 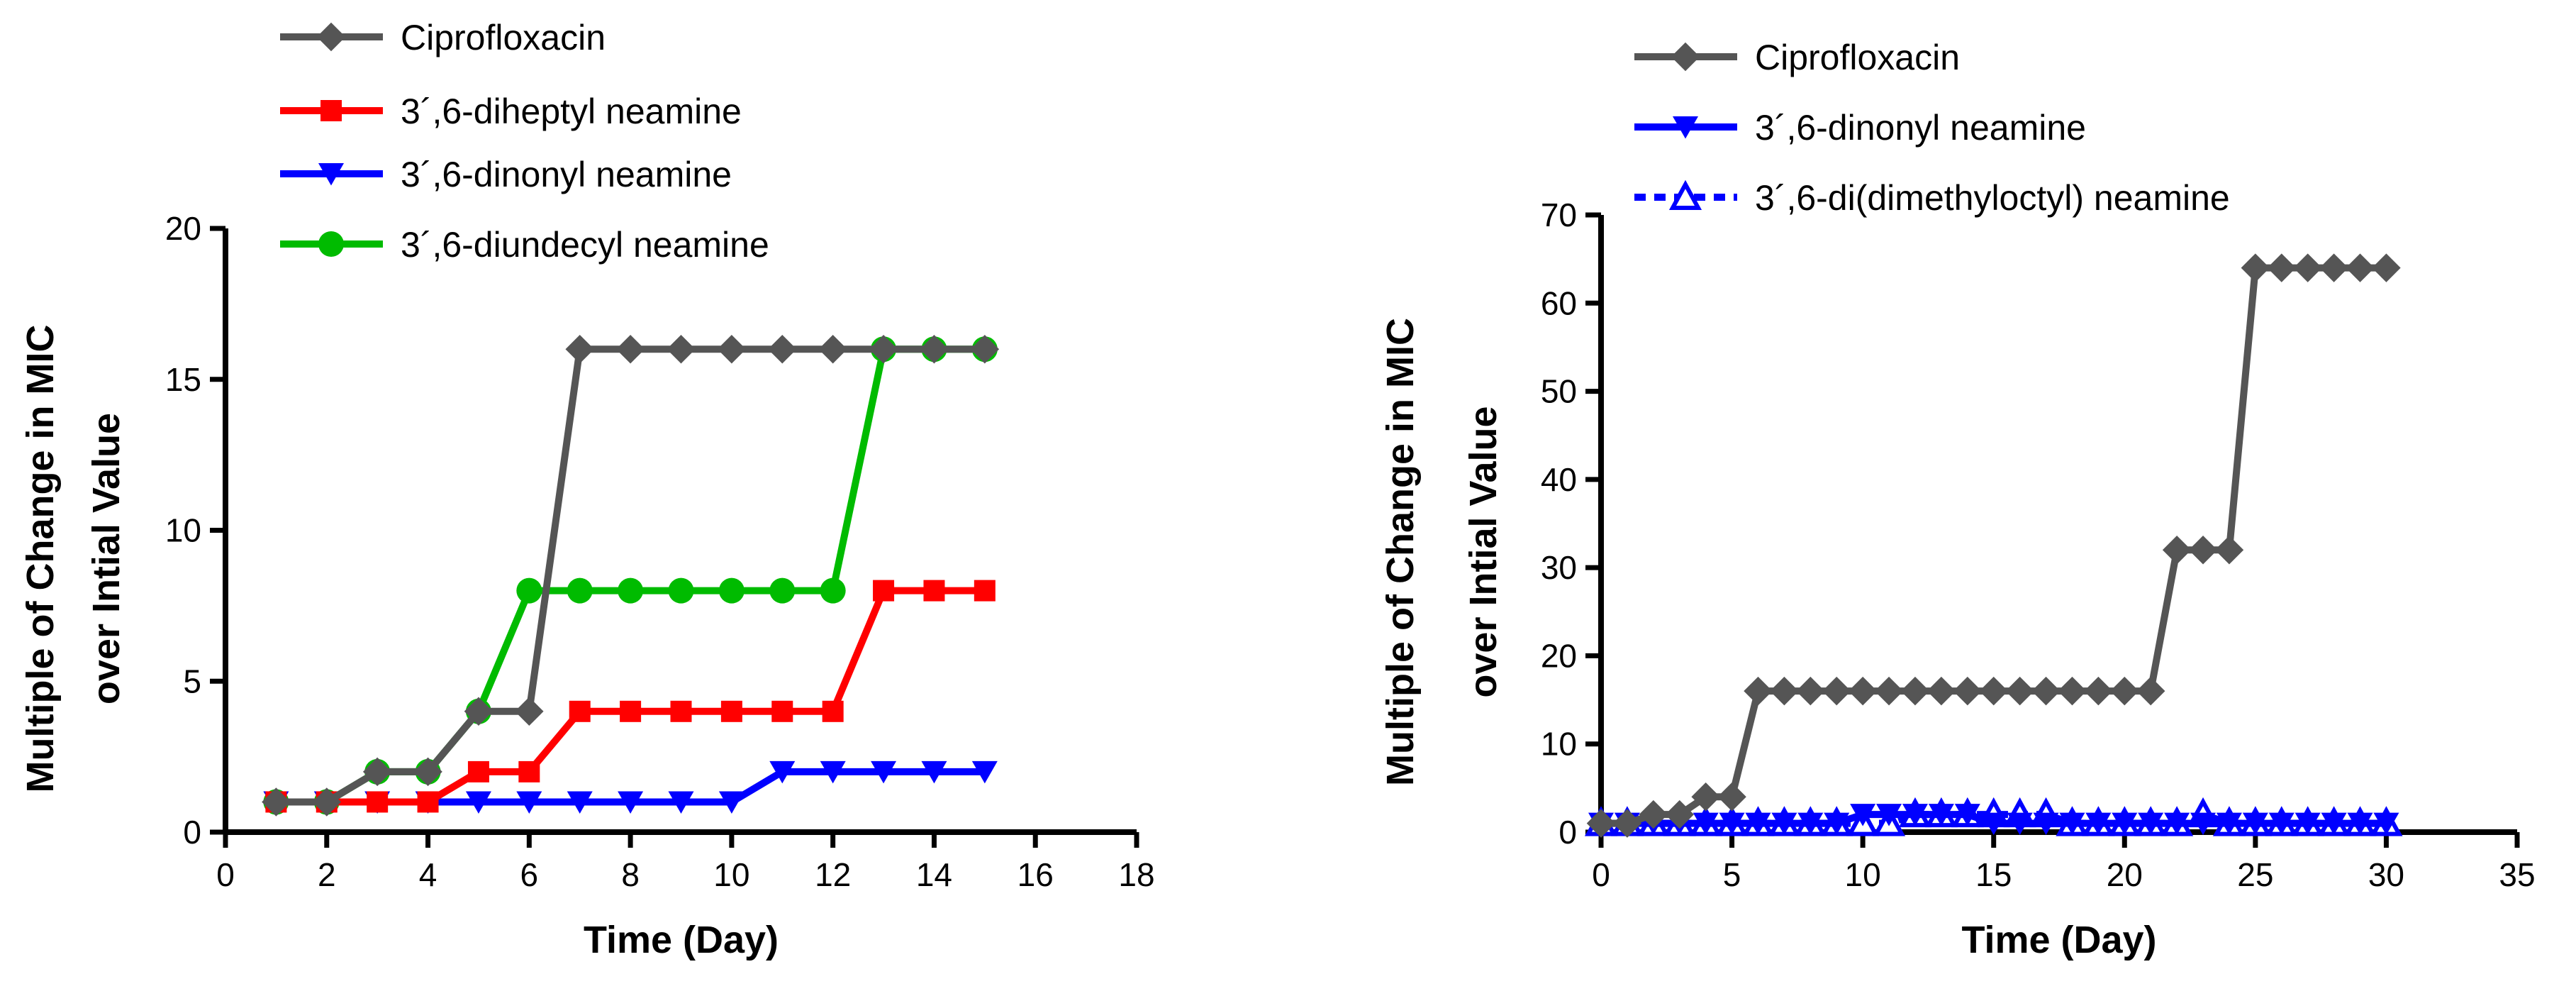 What do you see at coordinates (183, 379) in the screenshot?
I see `y-tick-label: 15` at bounding box center [183, 379].